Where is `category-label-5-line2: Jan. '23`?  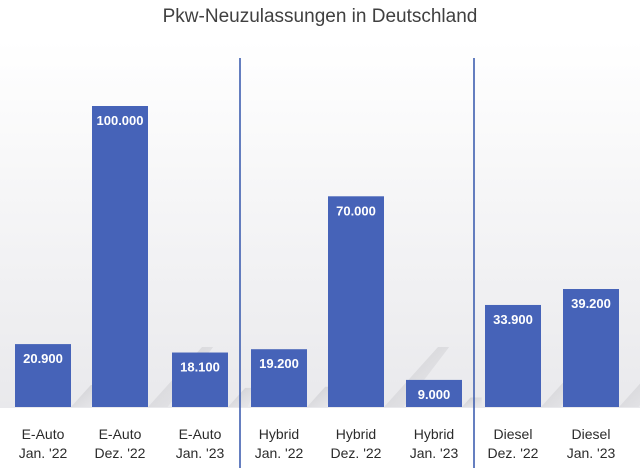
category-label-5-line2: Jan. '23 is located at coordinates (434, 453).